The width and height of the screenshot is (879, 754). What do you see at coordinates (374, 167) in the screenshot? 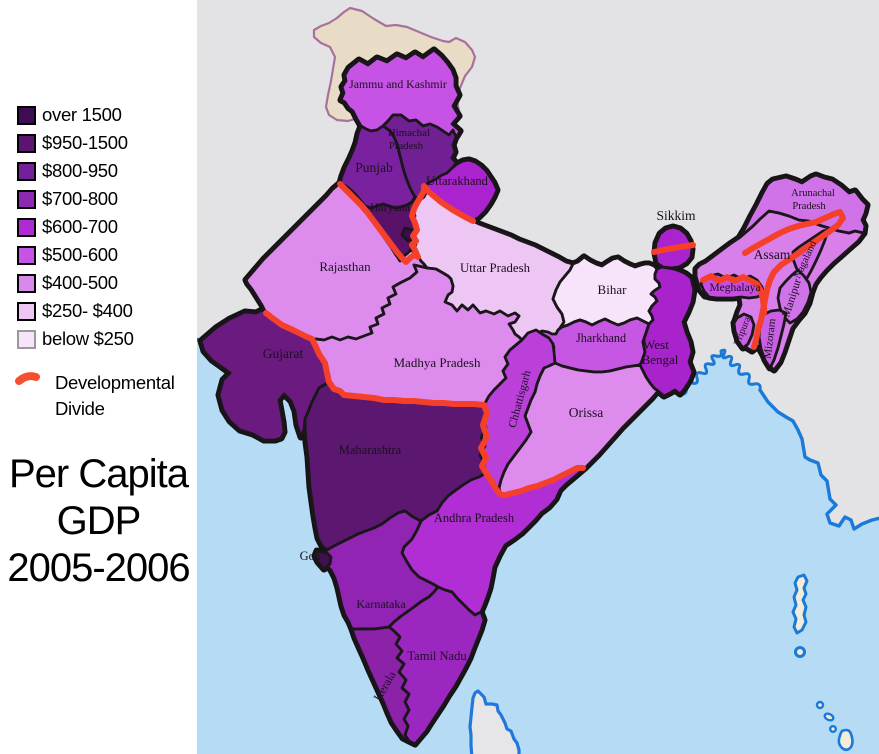
I see `svg-text: Punjab` at bounding box center [374, 167].